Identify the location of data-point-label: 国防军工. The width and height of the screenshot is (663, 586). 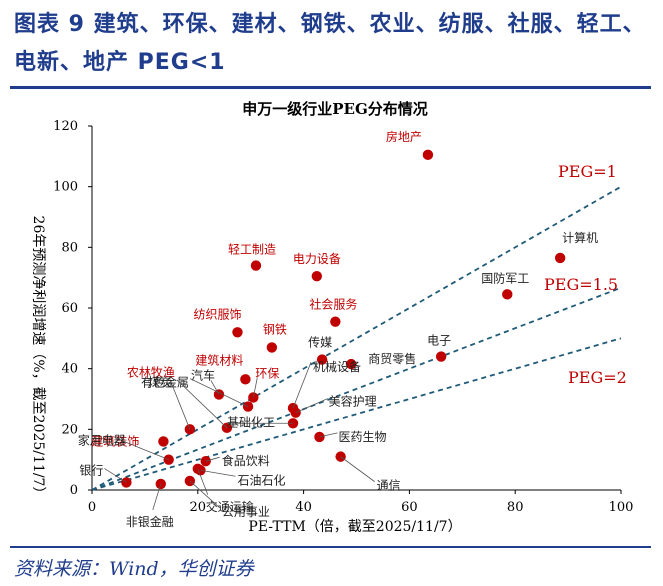
(505, 277).